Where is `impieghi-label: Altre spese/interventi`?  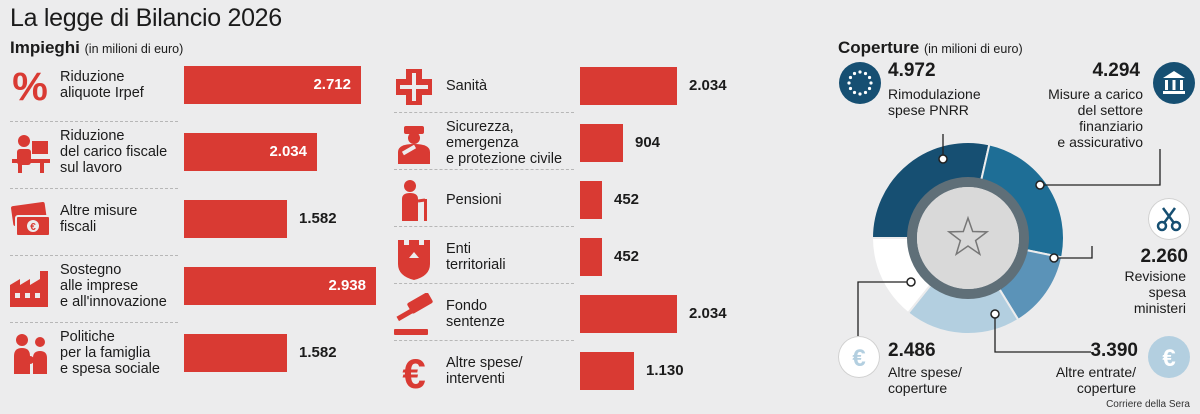
impieghi-label: Altre spese/interventi is located at coordinates (484, 371).